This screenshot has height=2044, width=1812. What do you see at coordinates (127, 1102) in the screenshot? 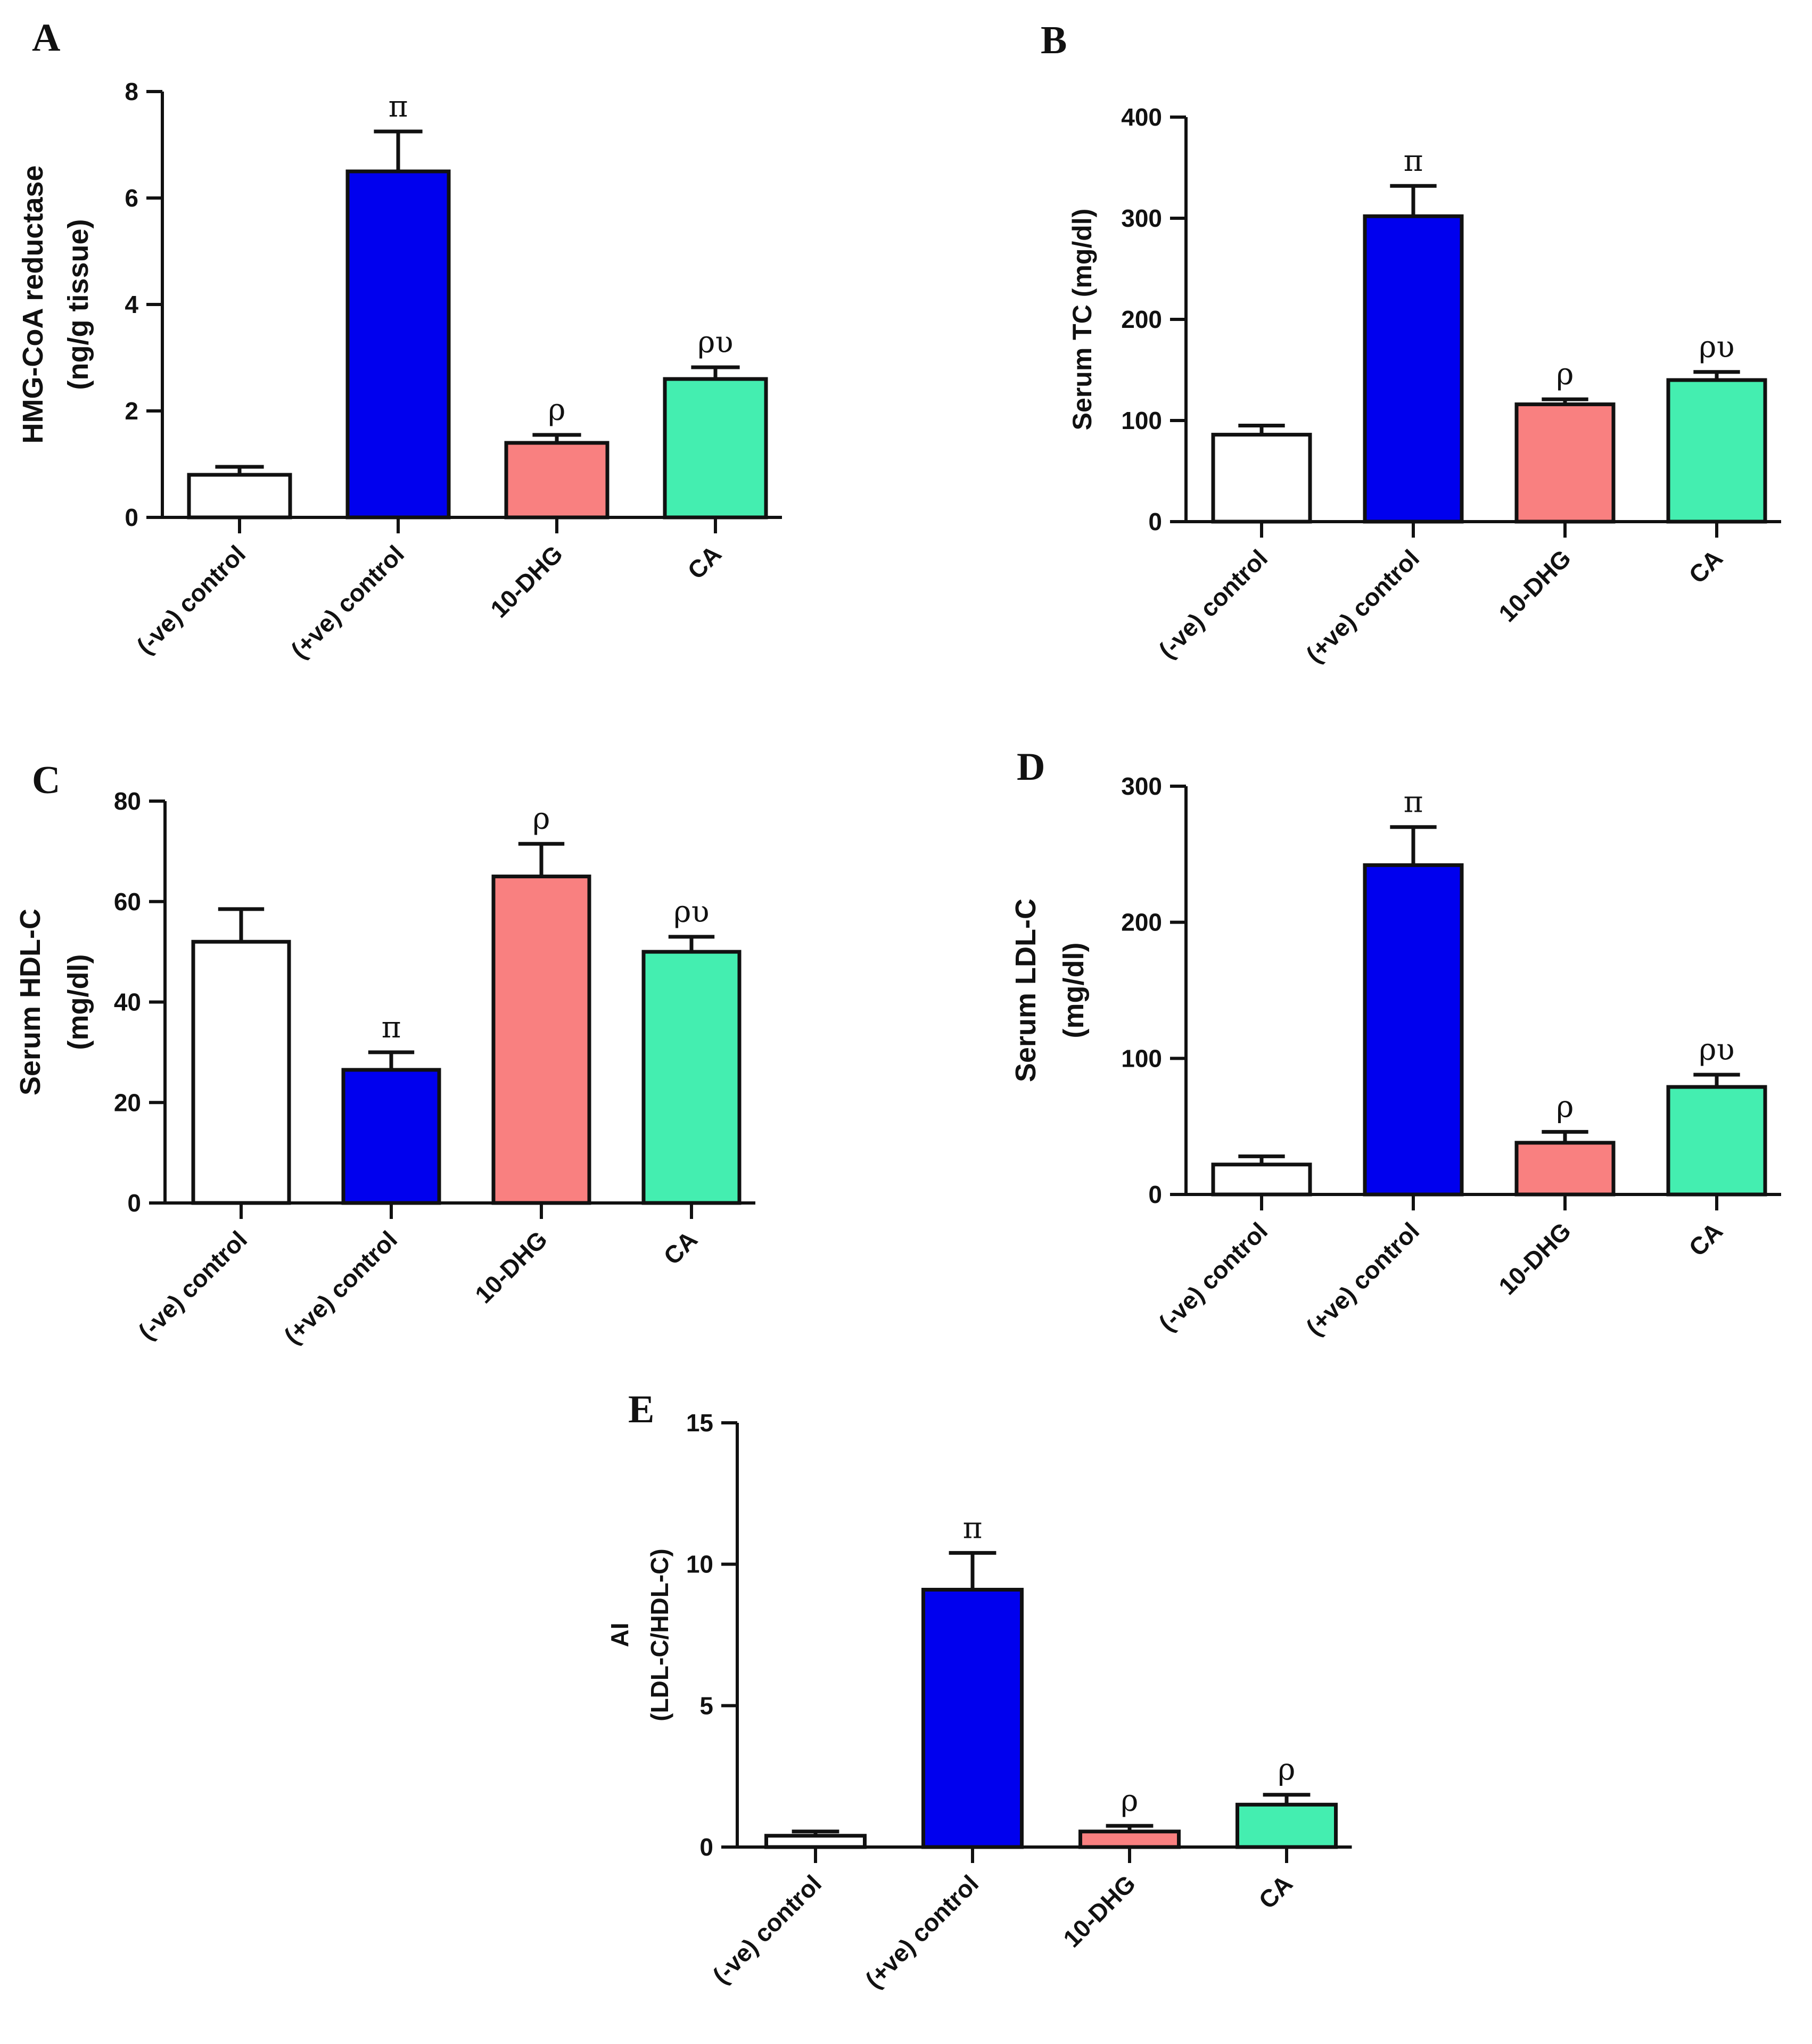
I see `y-tick-label: 20` at bounding box center [127, 1102].